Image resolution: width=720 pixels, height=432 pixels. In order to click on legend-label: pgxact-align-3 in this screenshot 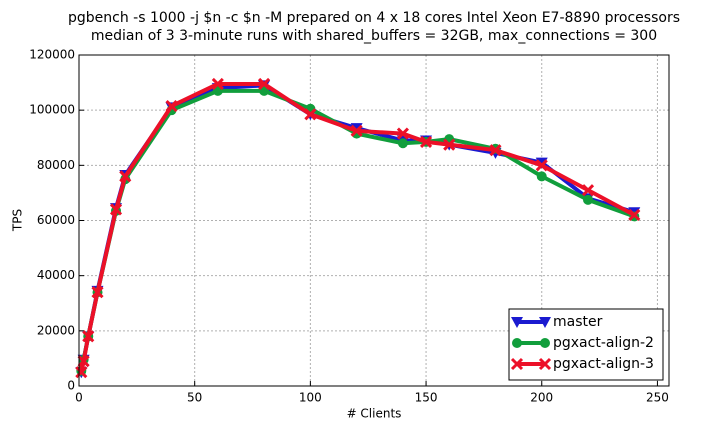, I will do `click(603, 364)`.